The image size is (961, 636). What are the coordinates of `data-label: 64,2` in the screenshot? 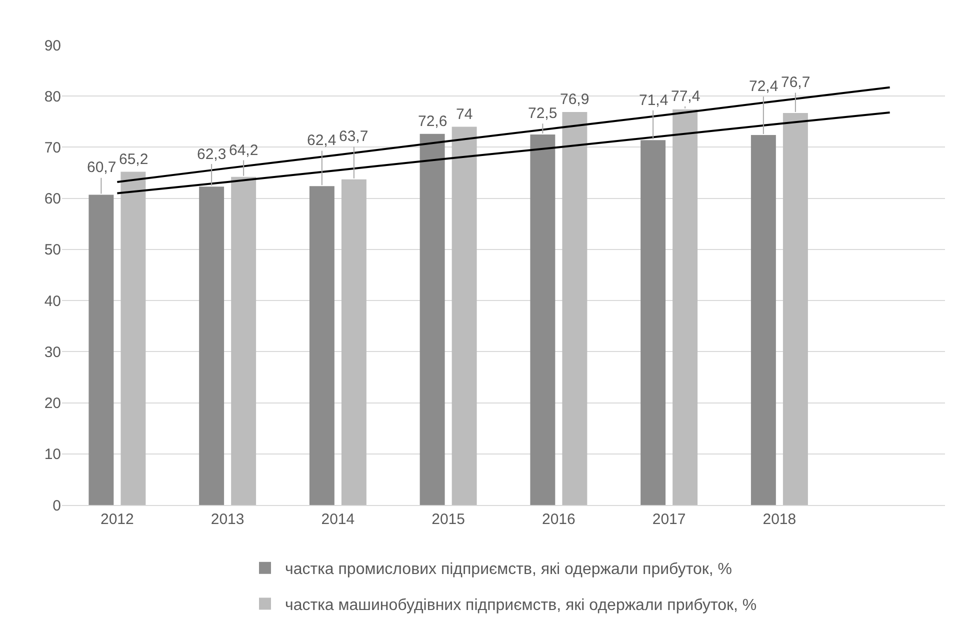 It's located at (243, 150).